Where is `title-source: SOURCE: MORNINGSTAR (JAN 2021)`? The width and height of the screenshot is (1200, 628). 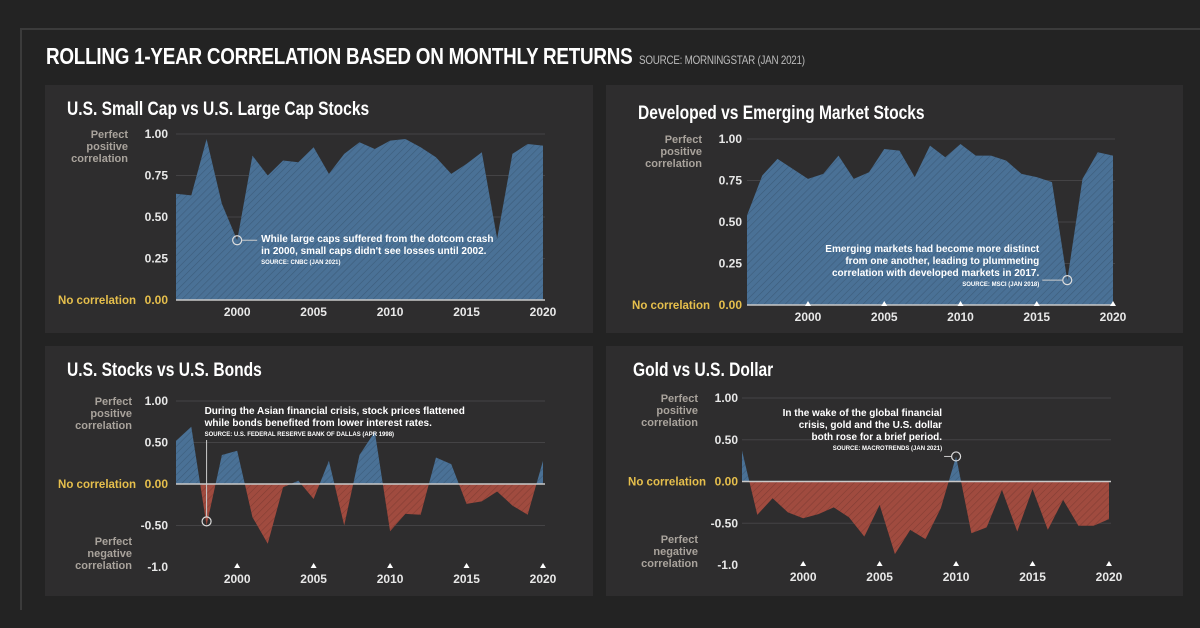 title-source: SOURCE: MORNINGSTAR (JAN 2021) is located at coordinates (722, 60).